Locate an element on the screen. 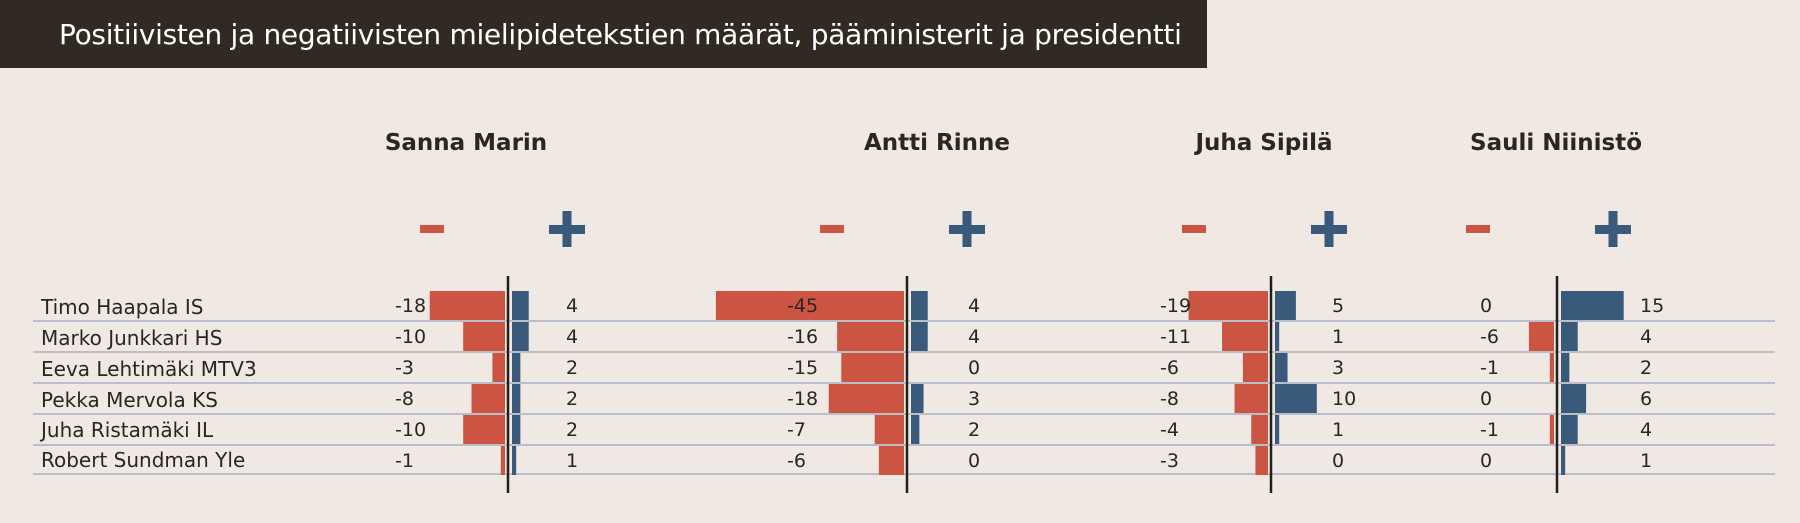 The image size is (1800, 523). row-label: Eeva Lehtimäki MTV3 is located at coordinates (149, 369).